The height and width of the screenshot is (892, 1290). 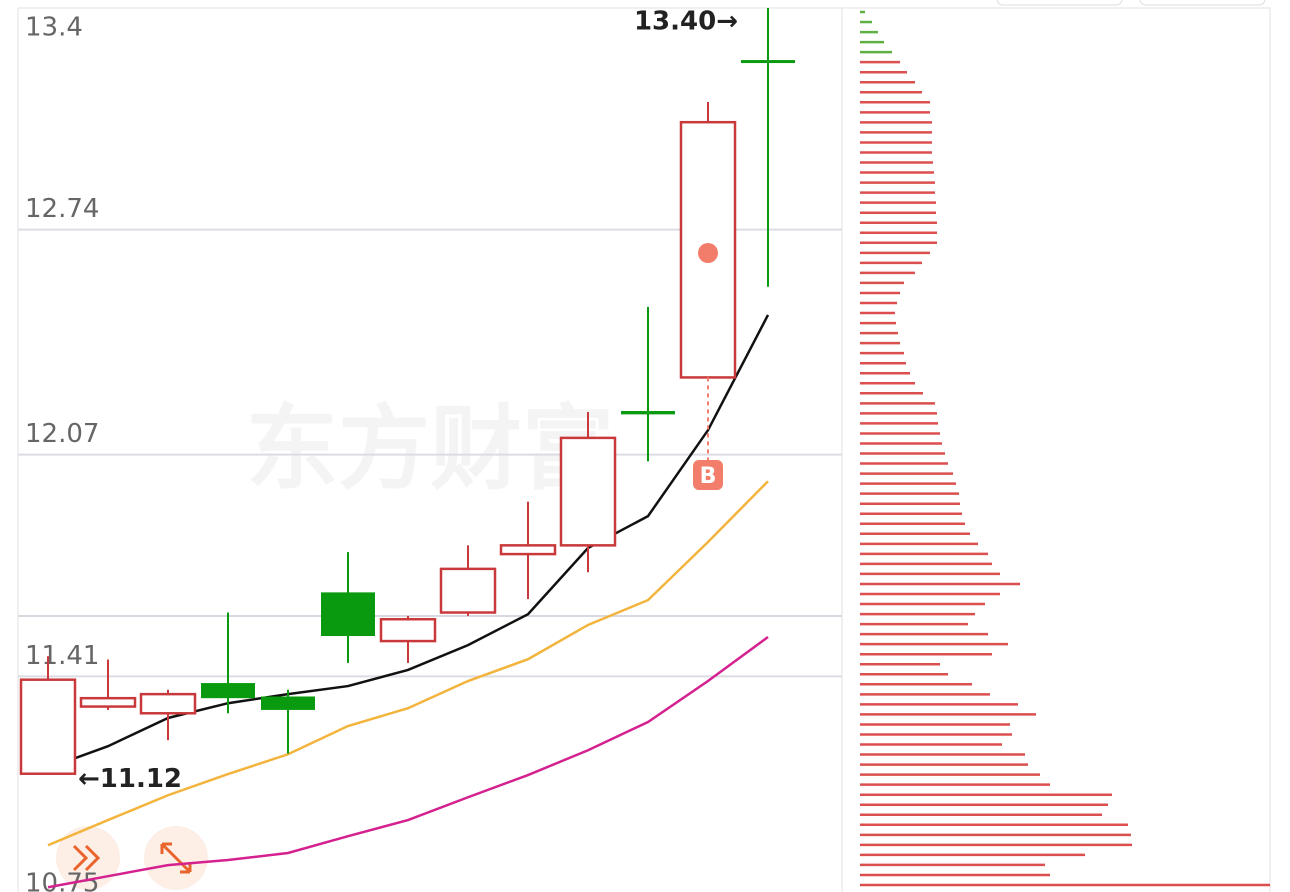 What do you see at coordinates (708, 253) in the screenshot?
I see `buy-dot` at bounding box center [708, 253].